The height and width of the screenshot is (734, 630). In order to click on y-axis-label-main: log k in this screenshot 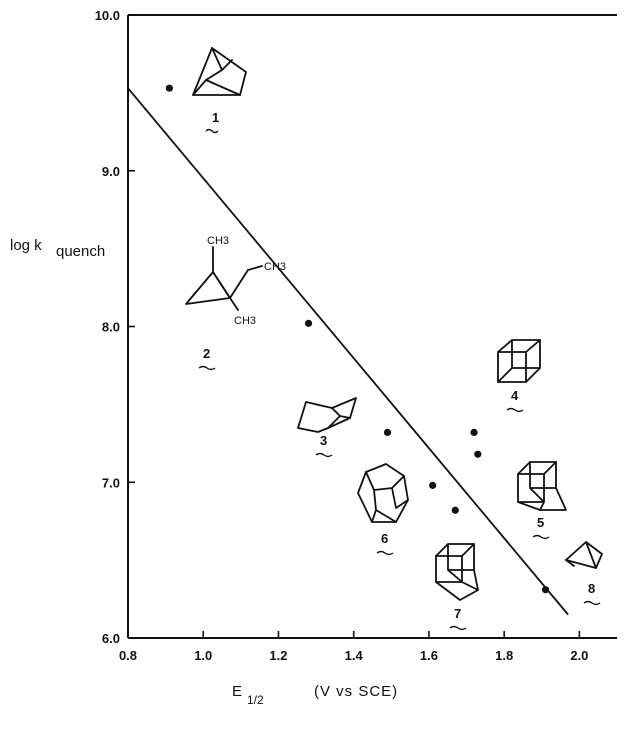, I will do `click(26, 245)`.